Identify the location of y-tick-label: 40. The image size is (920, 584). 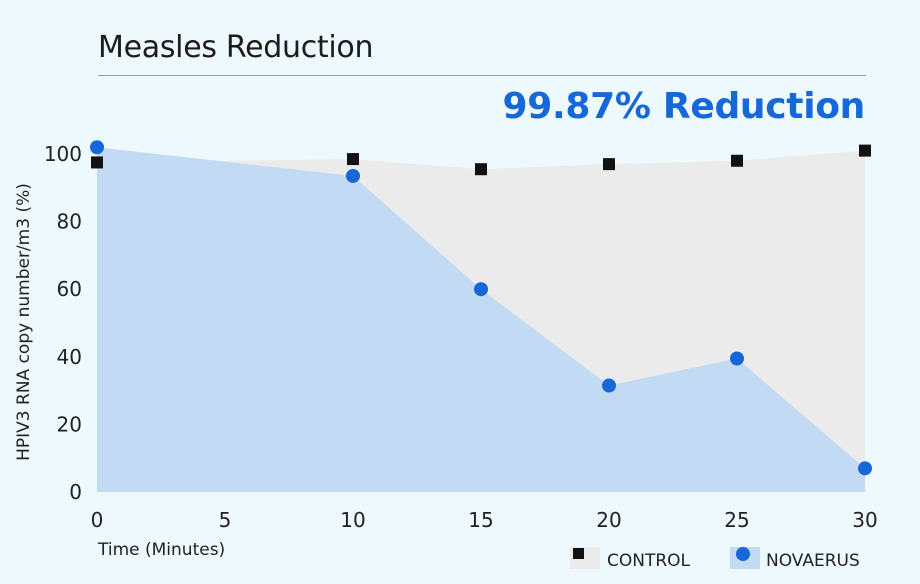
(69, 357).